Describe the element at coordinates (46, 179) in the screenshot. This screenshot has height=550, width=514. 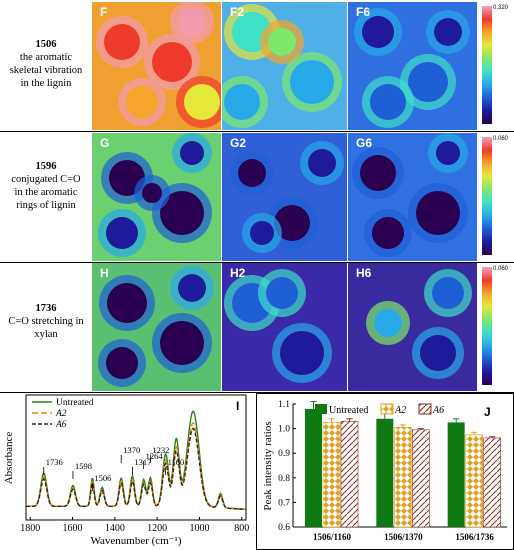
I see `row-desc-line: conjugated C=O` at that location.